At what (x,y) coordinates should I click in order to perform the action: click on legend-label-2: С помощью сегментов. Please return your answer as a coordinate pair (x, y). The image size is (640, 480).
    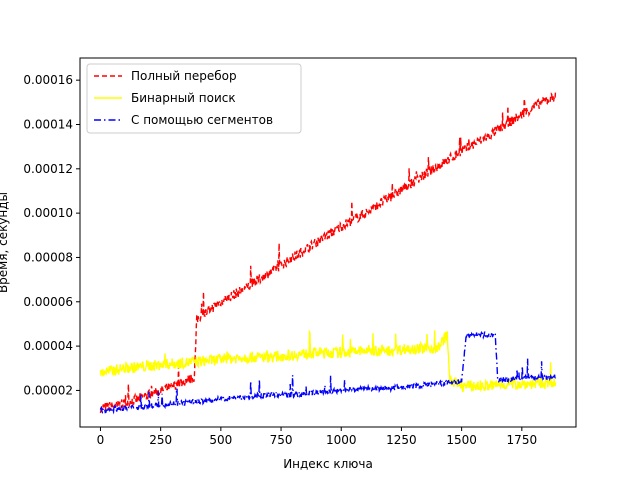
    Looking at the image, I should click on (202, 120).